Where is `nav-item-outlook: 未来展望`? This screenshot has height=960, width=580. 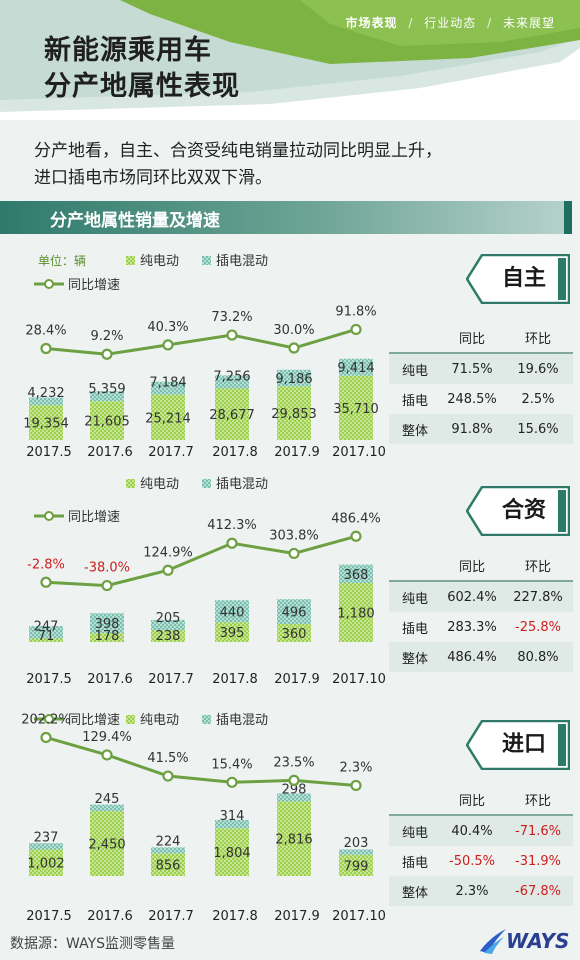
nav-item-outlook: 未来展望 is located at coordinates (528, 23).